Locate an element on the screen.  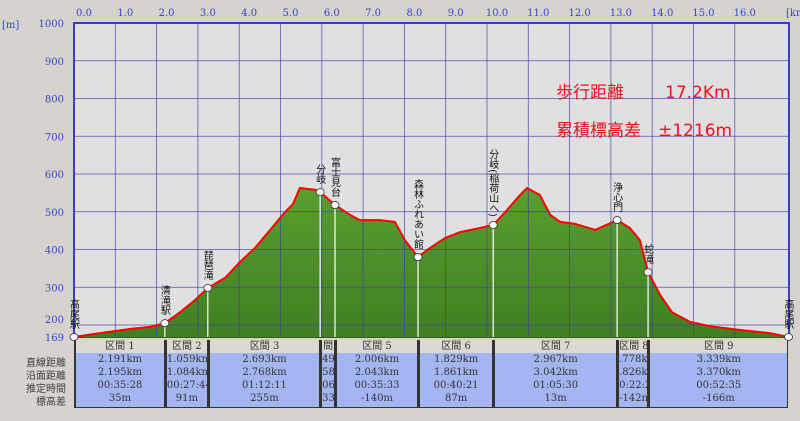
section-value: 2.006km is located at coordinates (377, 359).